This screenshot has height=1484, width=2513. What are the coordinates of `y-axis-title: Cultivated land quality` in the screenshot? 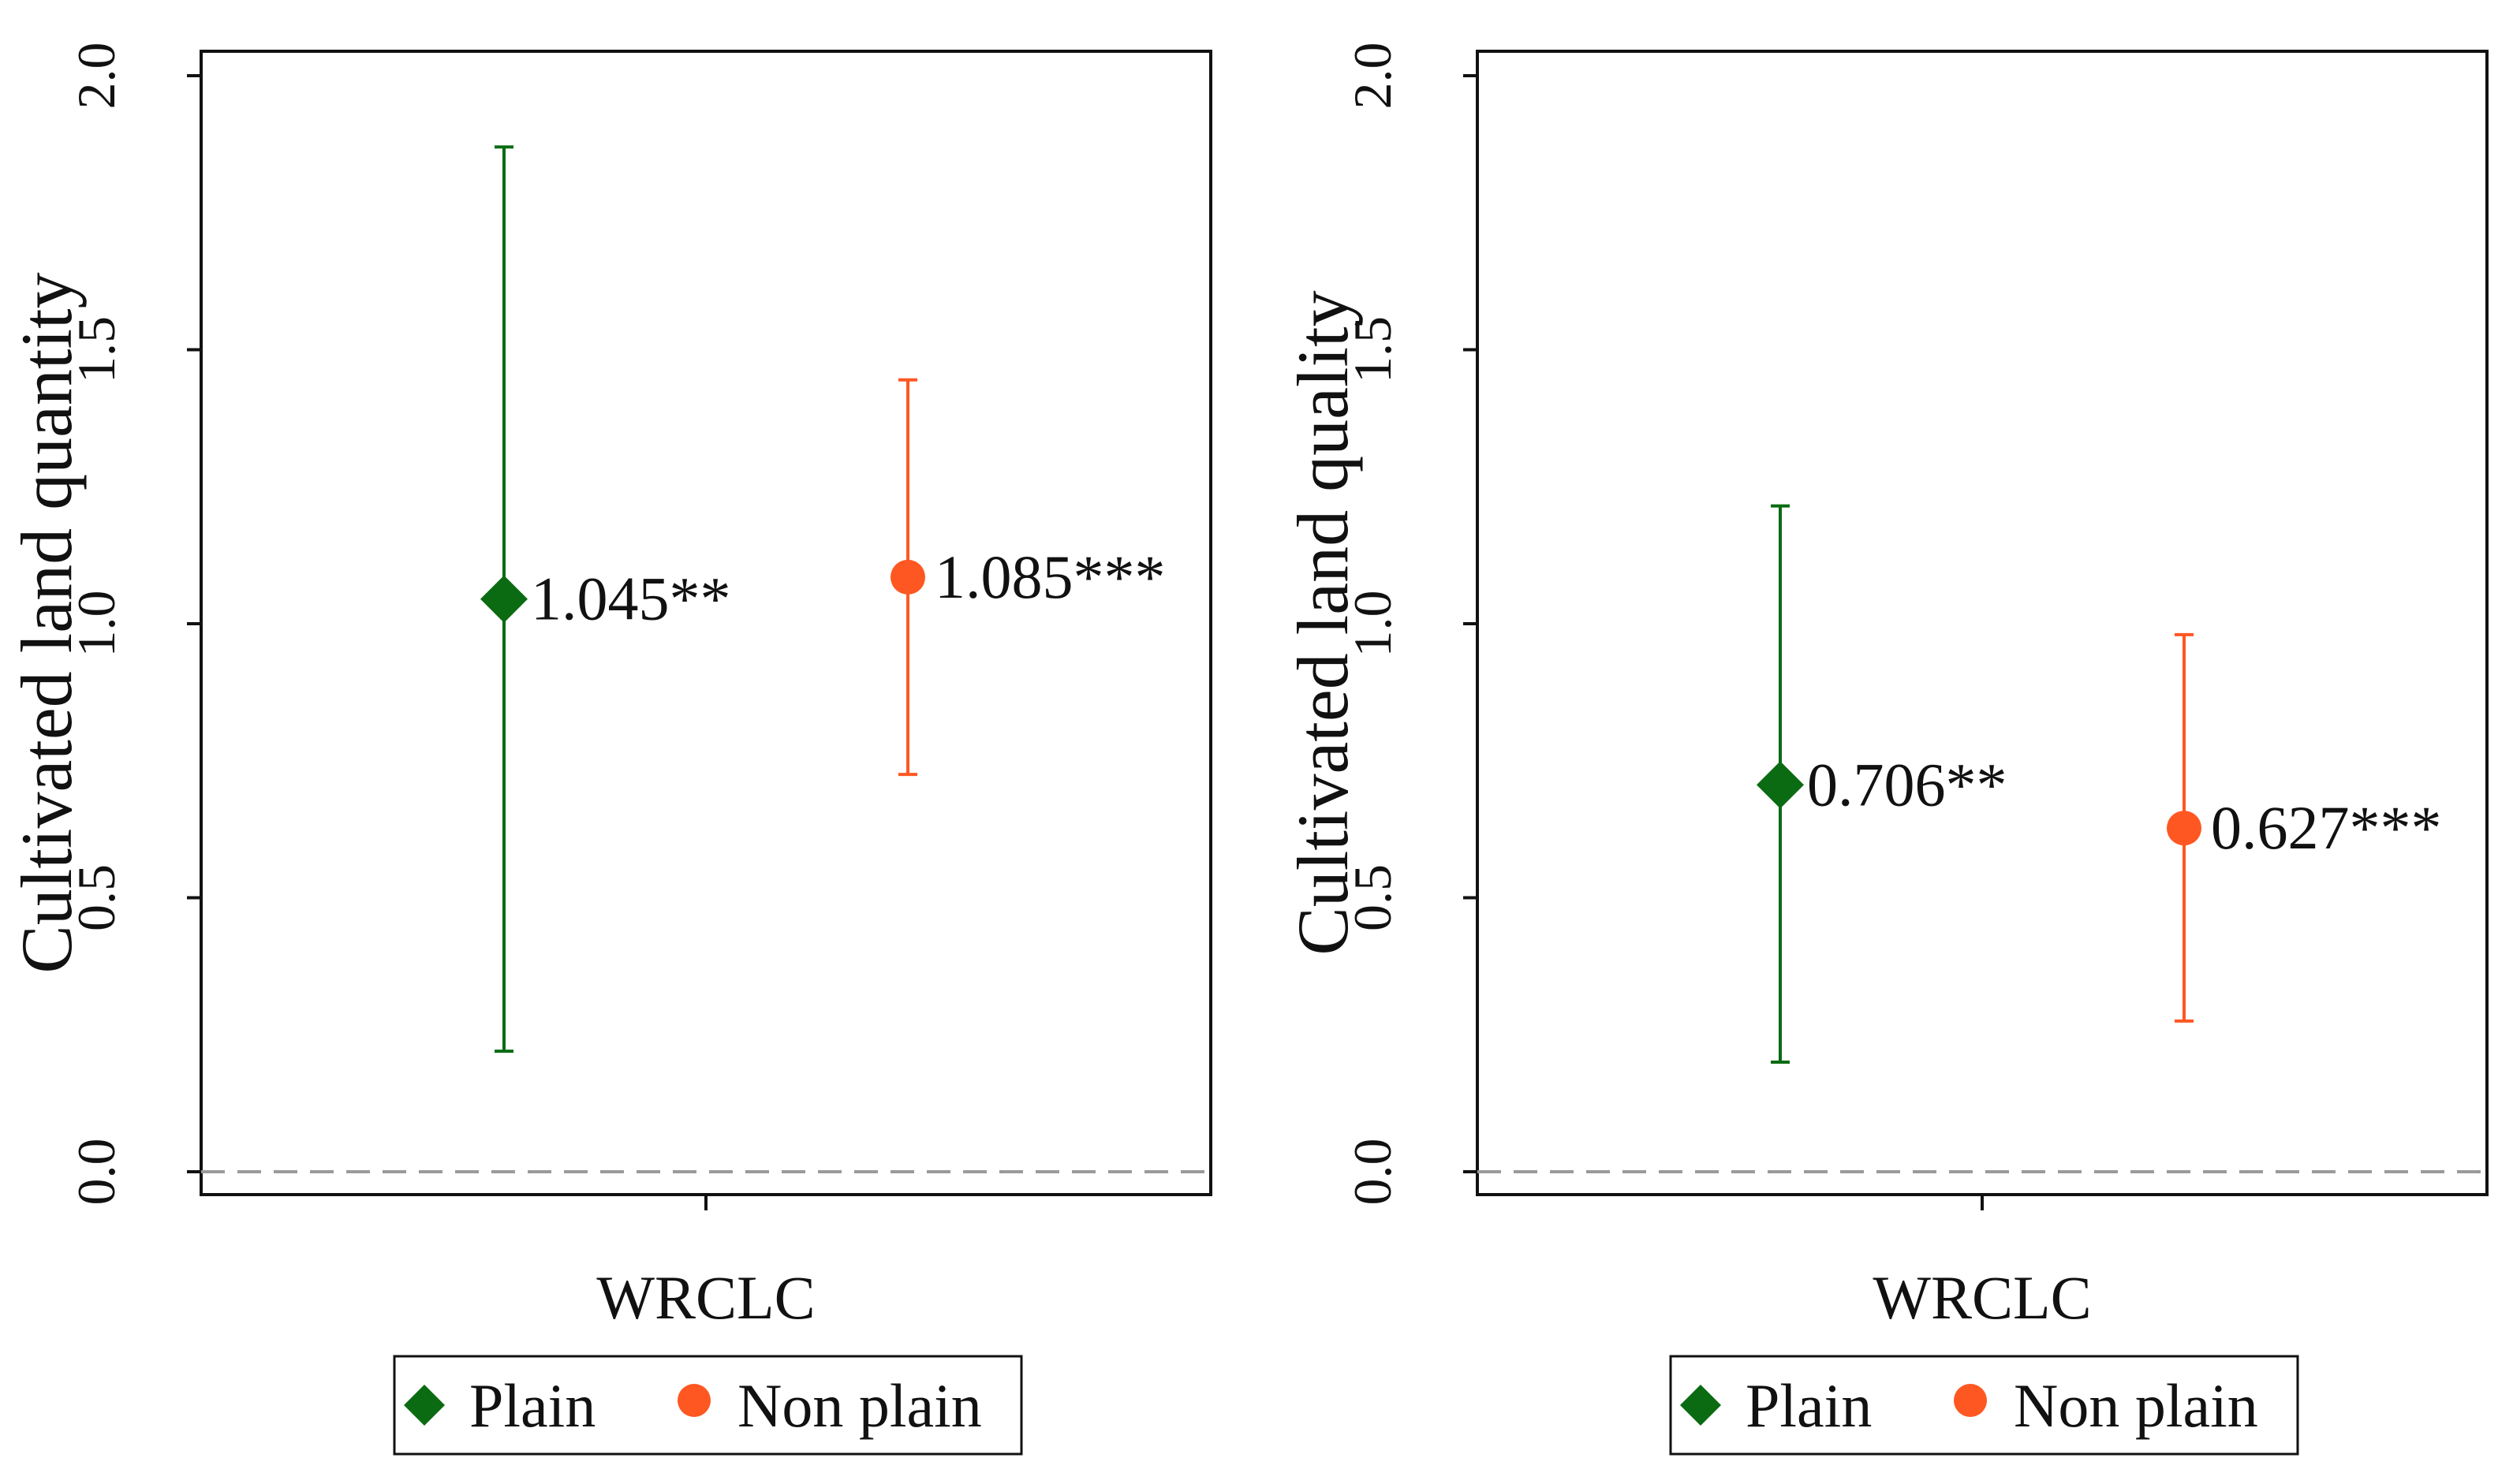 It's located at (1323, 622).